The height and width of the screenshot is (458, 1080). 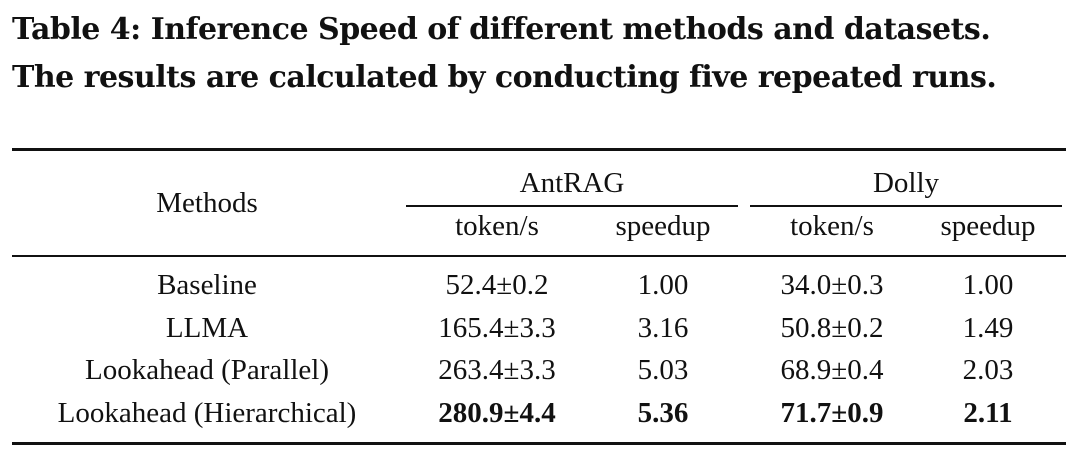 I want to click on header-methods: Methods, so click(x=207, y=203).